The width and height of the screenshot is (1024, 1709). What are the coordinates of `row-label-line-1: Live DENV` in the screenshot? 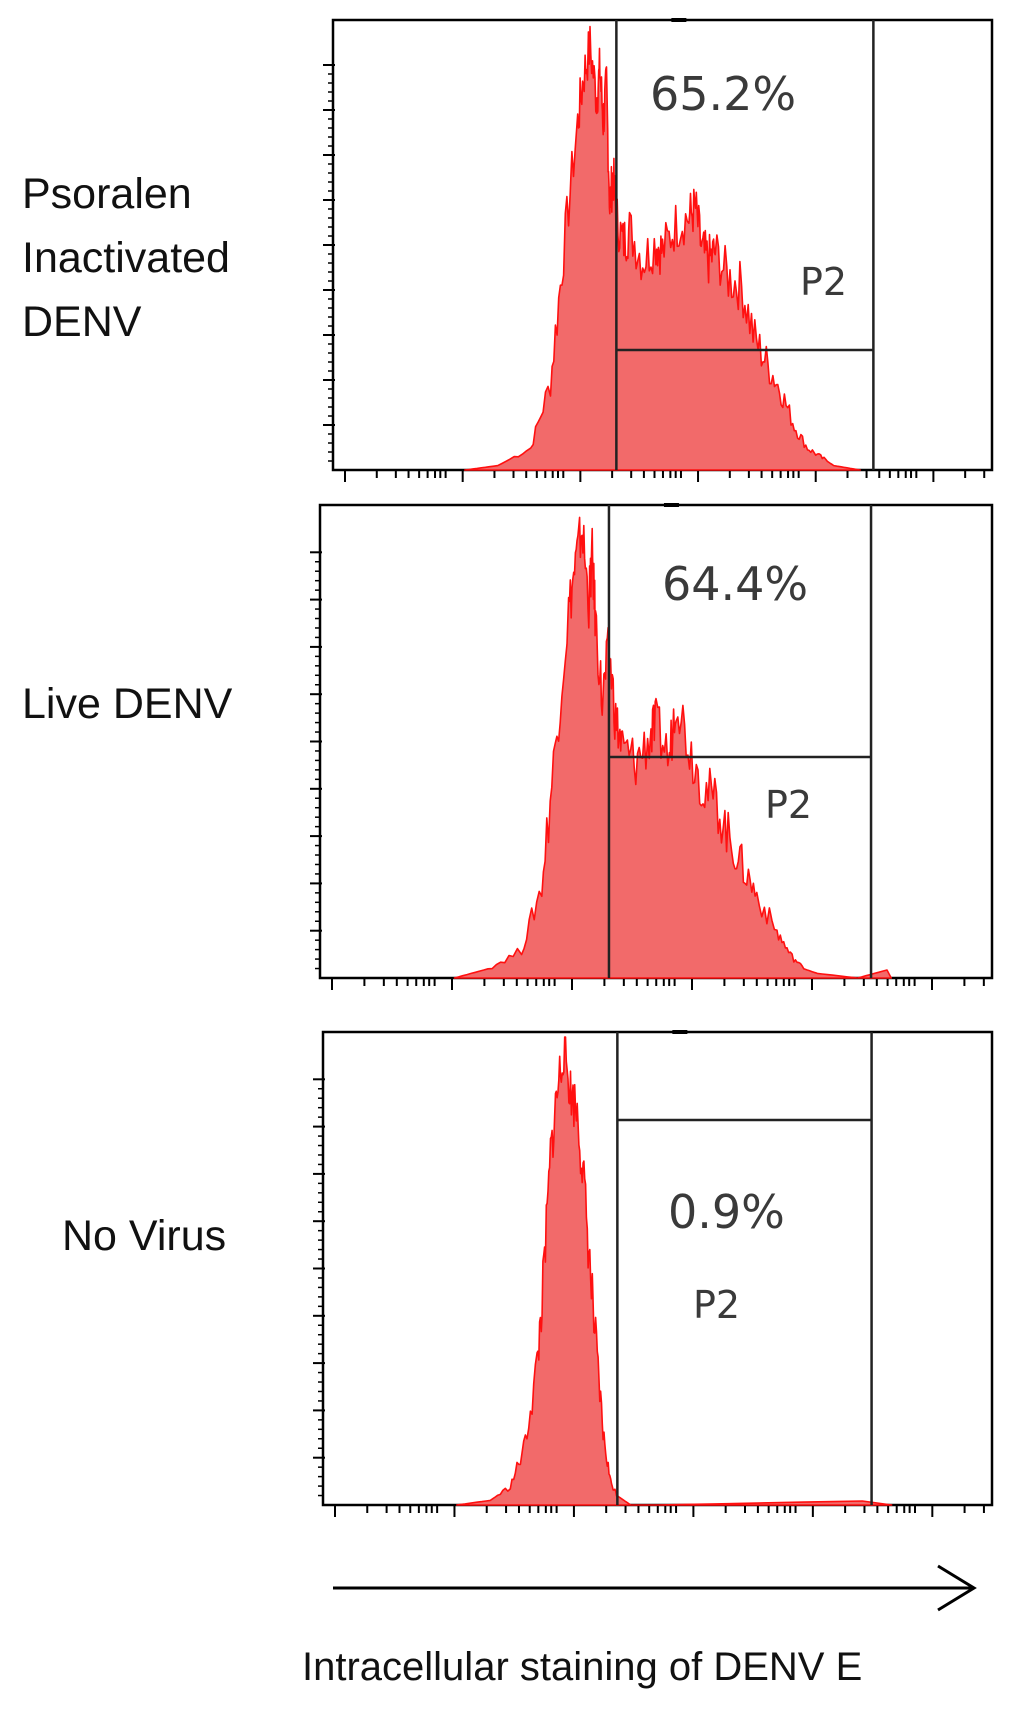 It's located at (127, 704).